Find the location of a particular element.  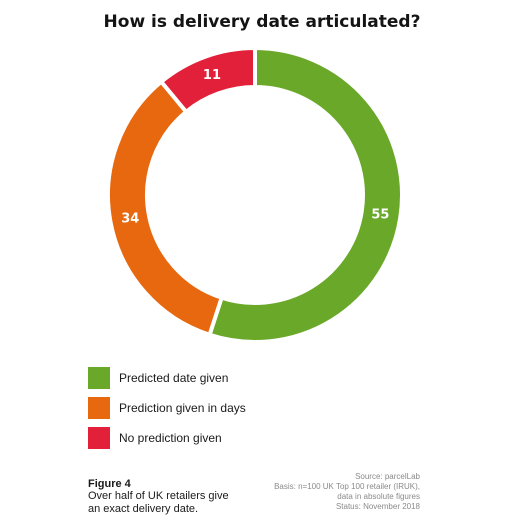

legend-swatch-predicted-date is located at coordinates (99, 378).